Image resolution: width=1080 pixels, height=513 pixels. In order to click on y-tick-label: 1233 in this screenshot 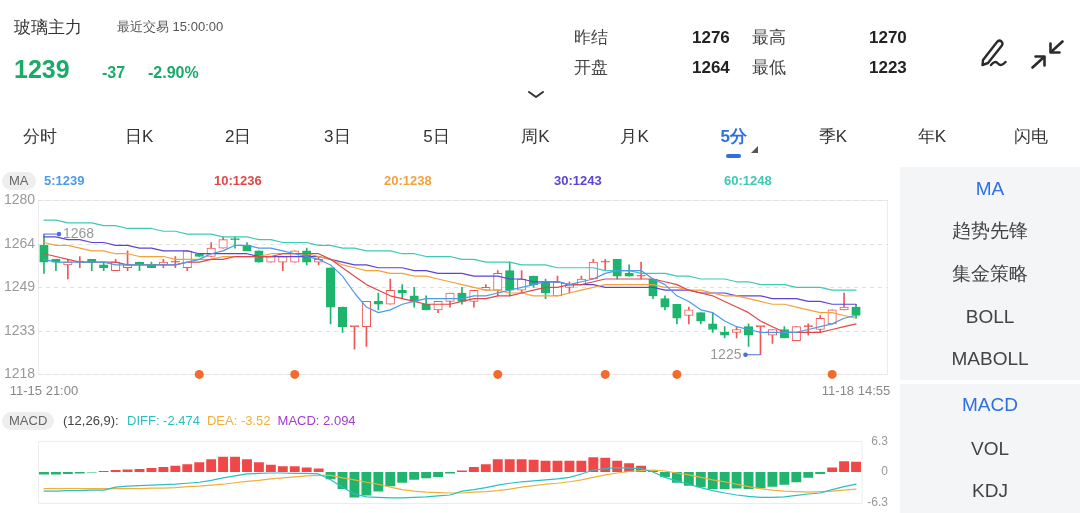, I will do `click(20, 329)`.